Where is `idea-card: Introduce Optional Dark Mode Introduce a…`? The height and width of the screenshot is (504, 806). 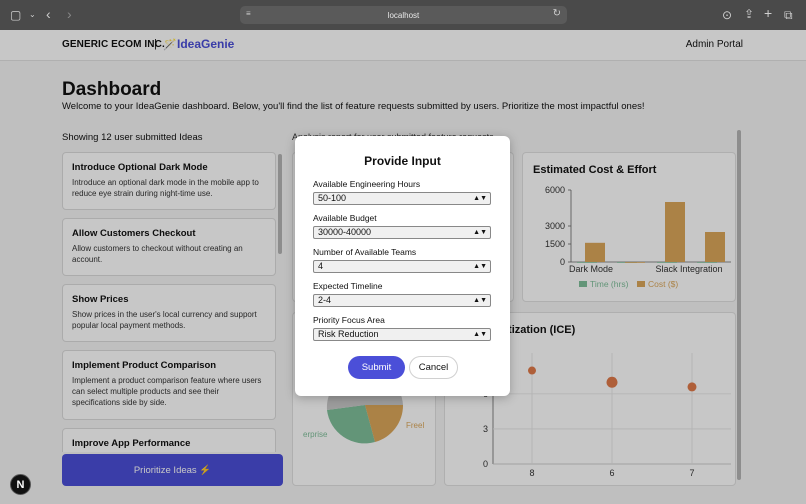
idea-card: Introduce Optional Dark Mode Introduce a… is located at coordinates (169, 181).